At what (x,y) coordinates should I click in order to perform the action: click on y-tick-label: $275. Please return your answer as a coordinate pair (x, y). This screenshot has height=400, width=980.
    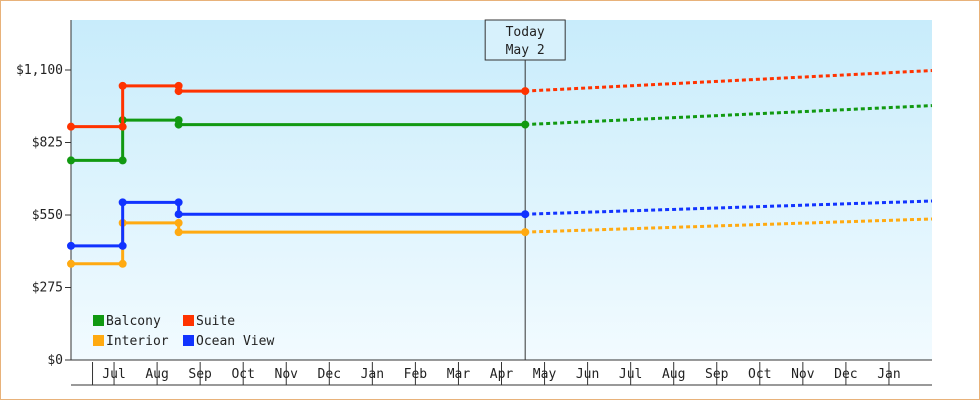
    Looking at the image, I should click on (47, 288).